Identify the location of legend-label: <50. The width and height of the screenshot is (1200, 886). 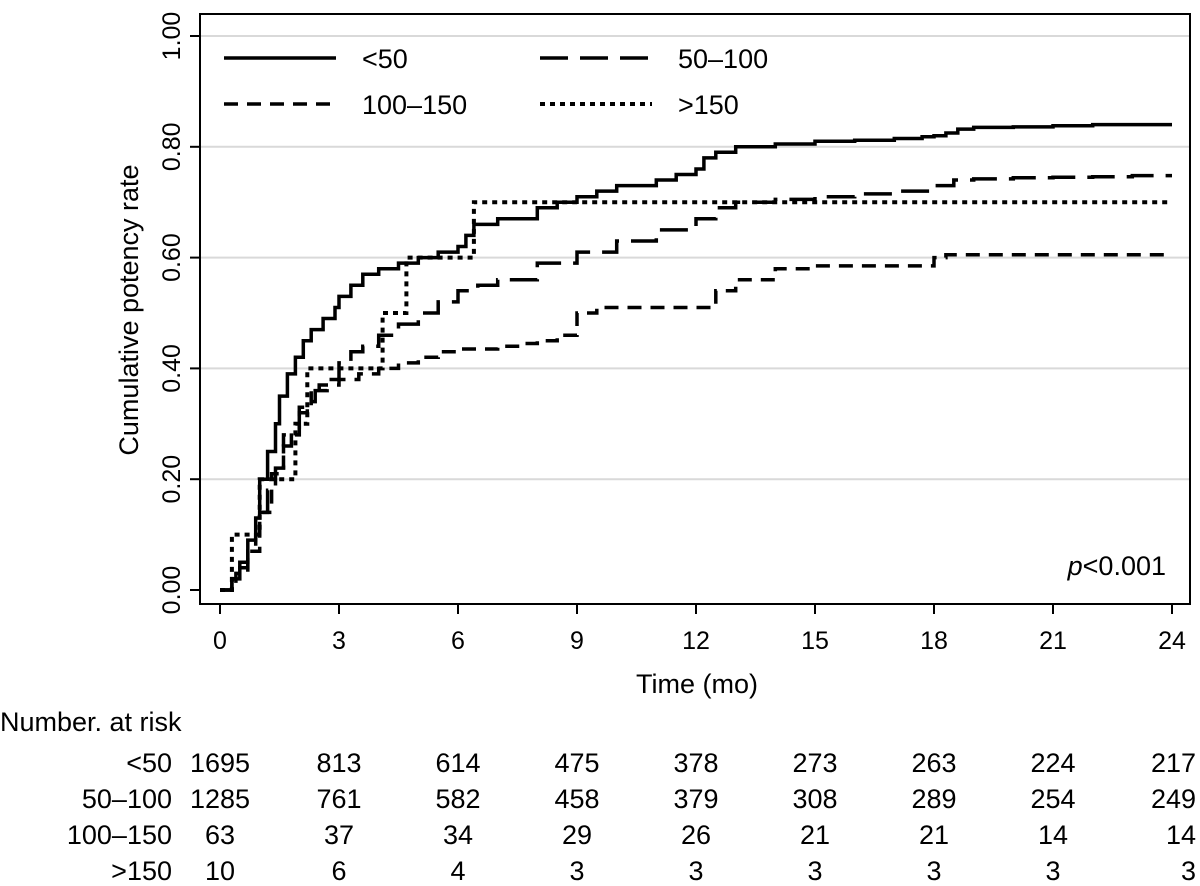
(385, 59).